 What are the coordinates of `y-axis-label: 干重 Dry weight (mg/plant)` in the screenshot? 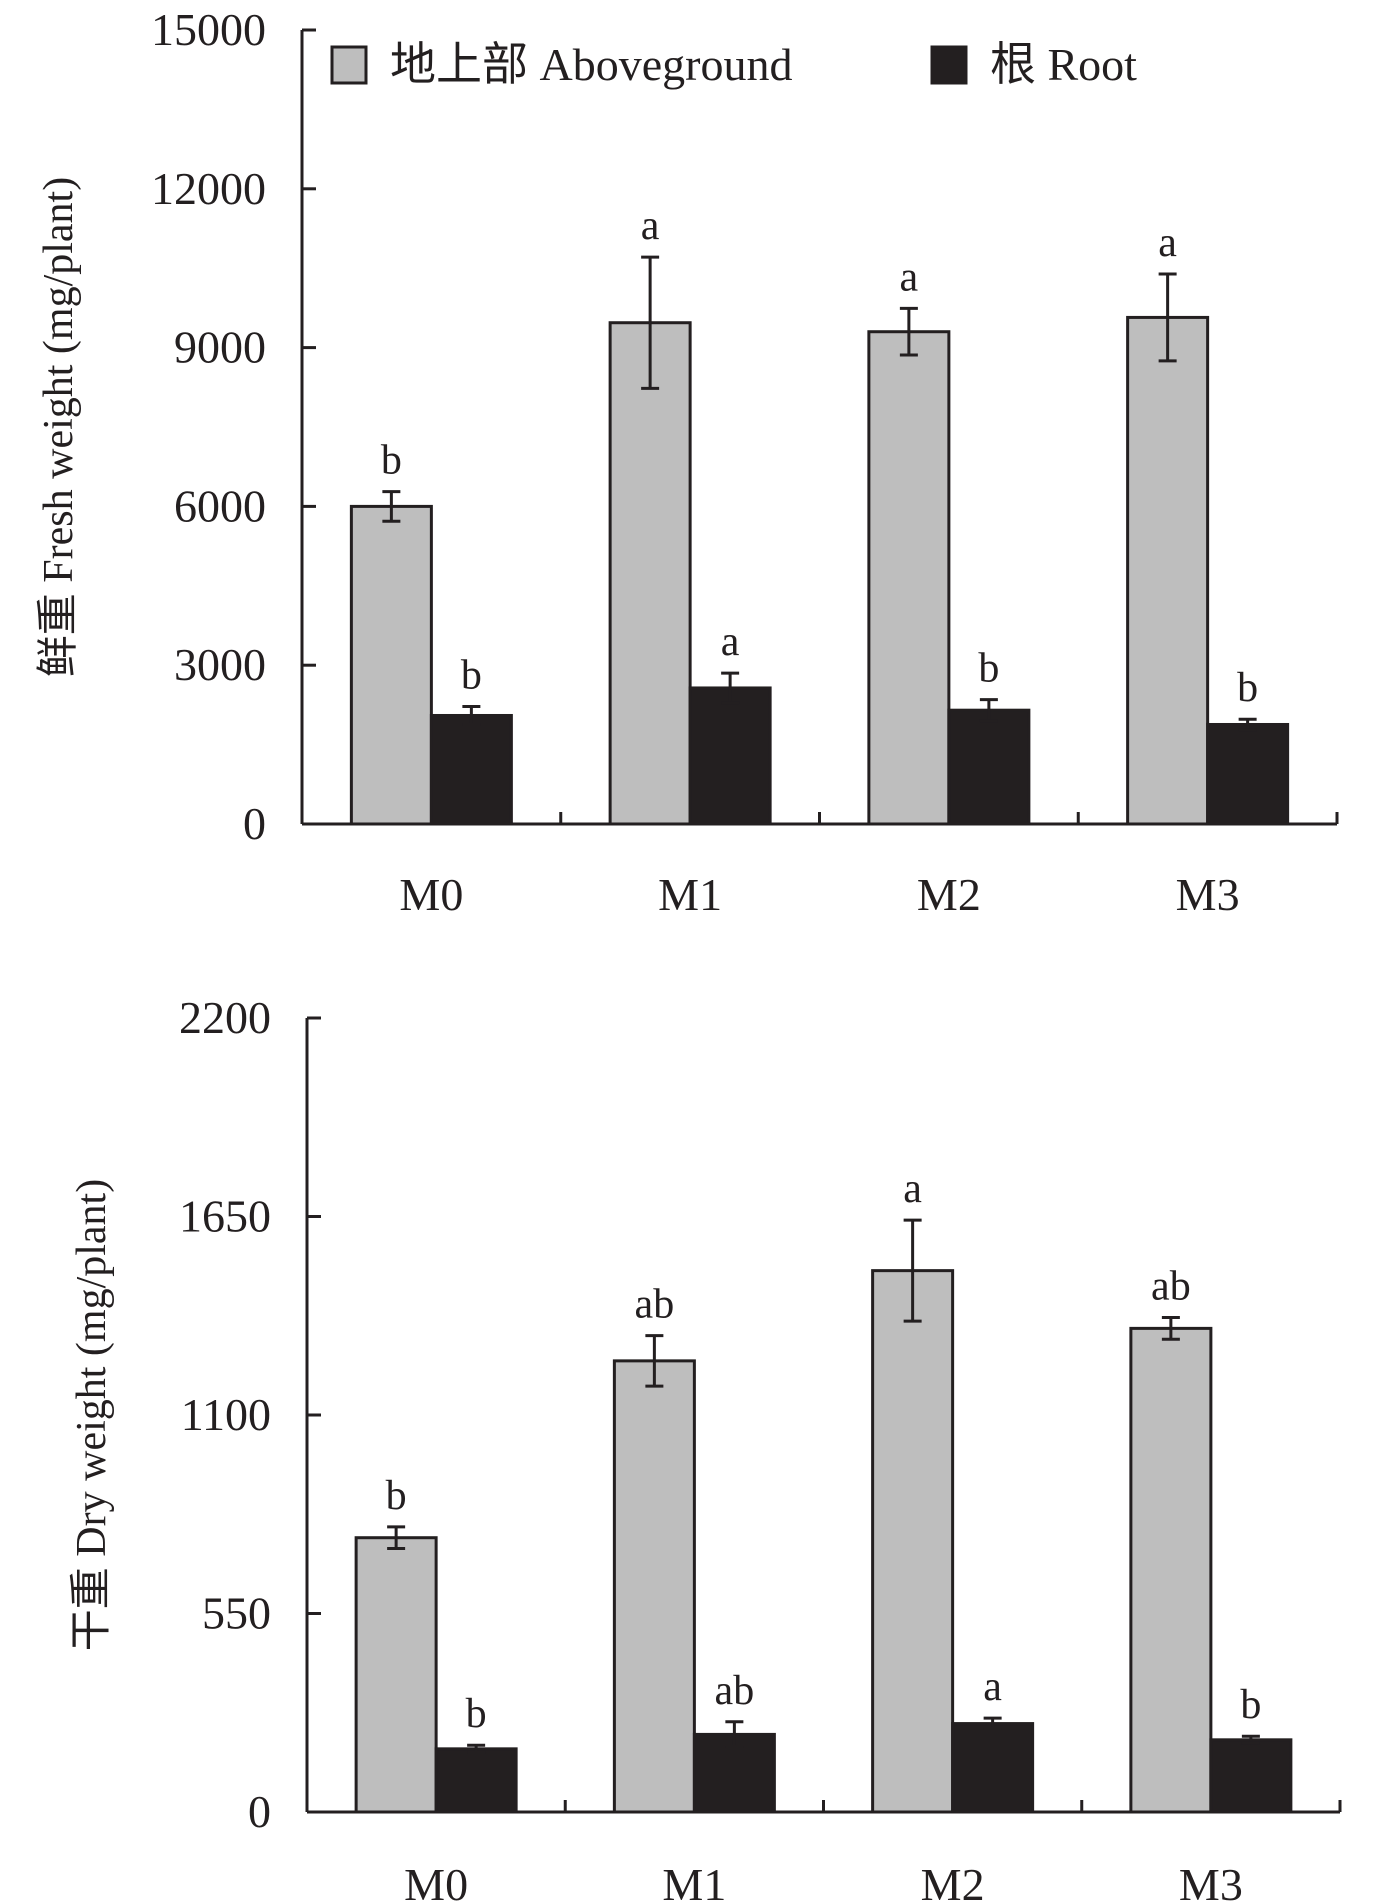 It's located at (92, 1415).